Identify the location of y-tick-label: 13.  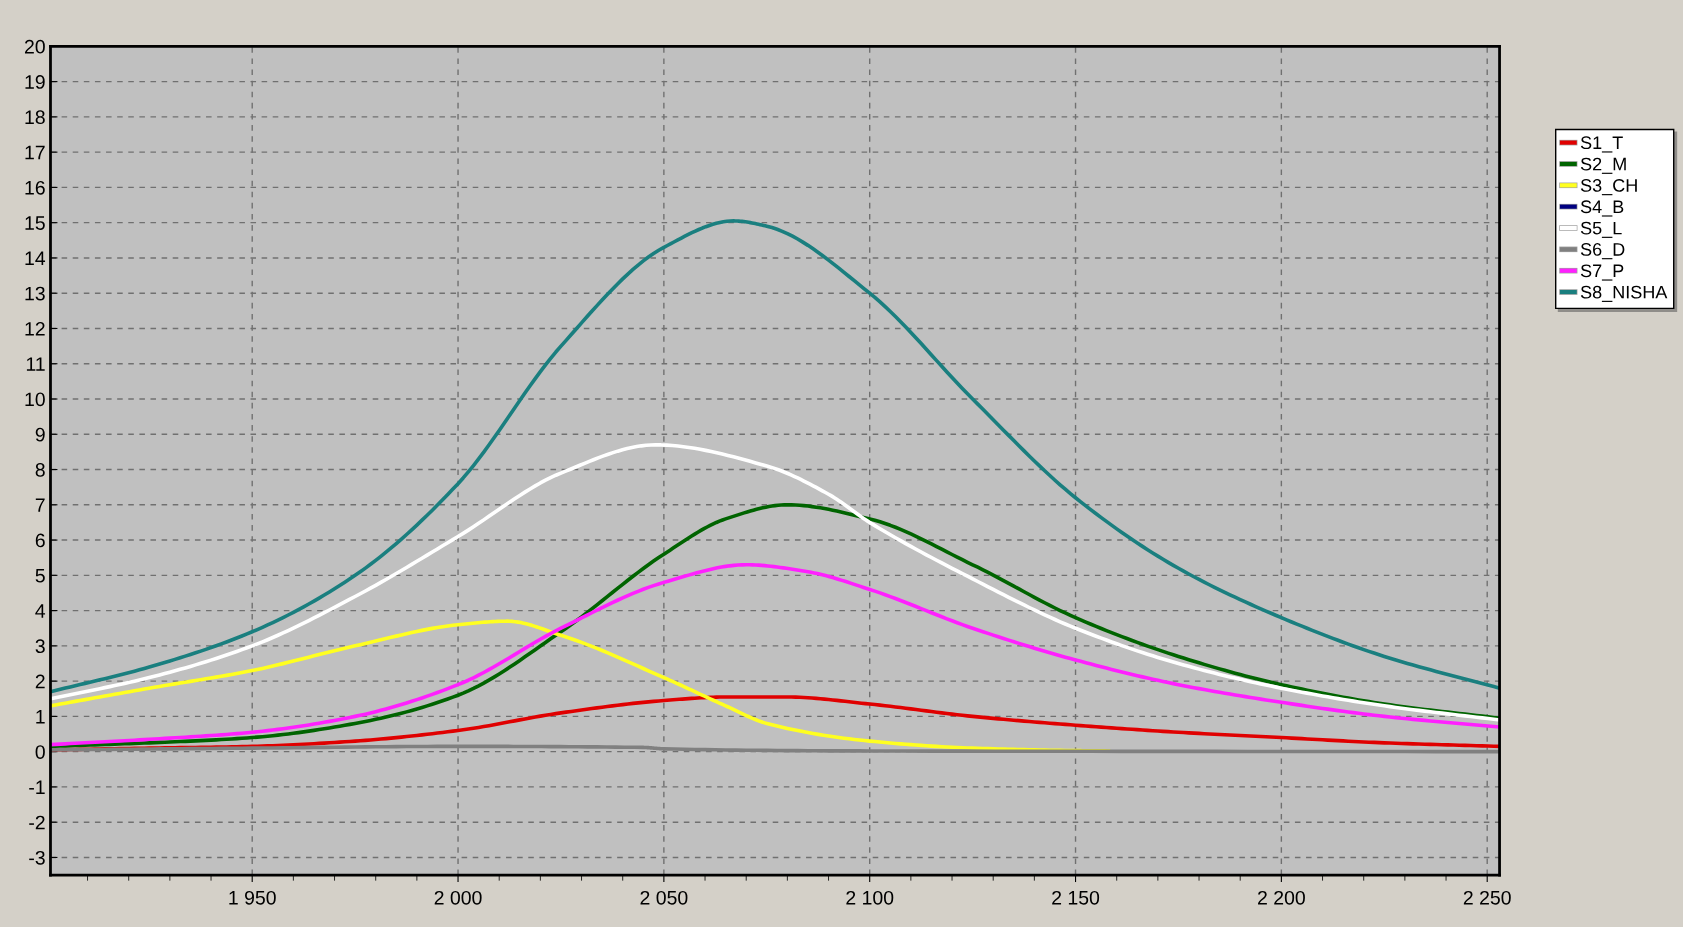
(35, 293).